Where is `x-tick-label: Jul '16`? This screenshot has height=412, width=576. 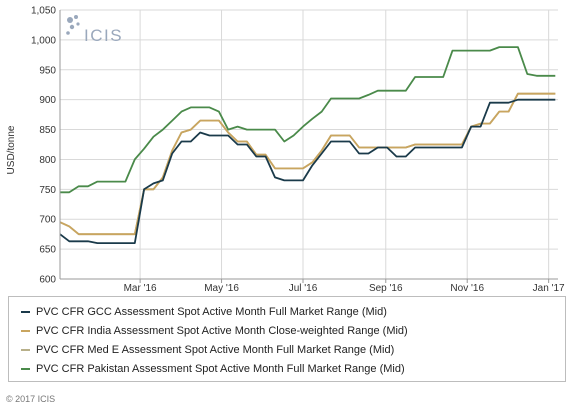 x-tick-label: Jul '16 is located at coordinates (303, 288).